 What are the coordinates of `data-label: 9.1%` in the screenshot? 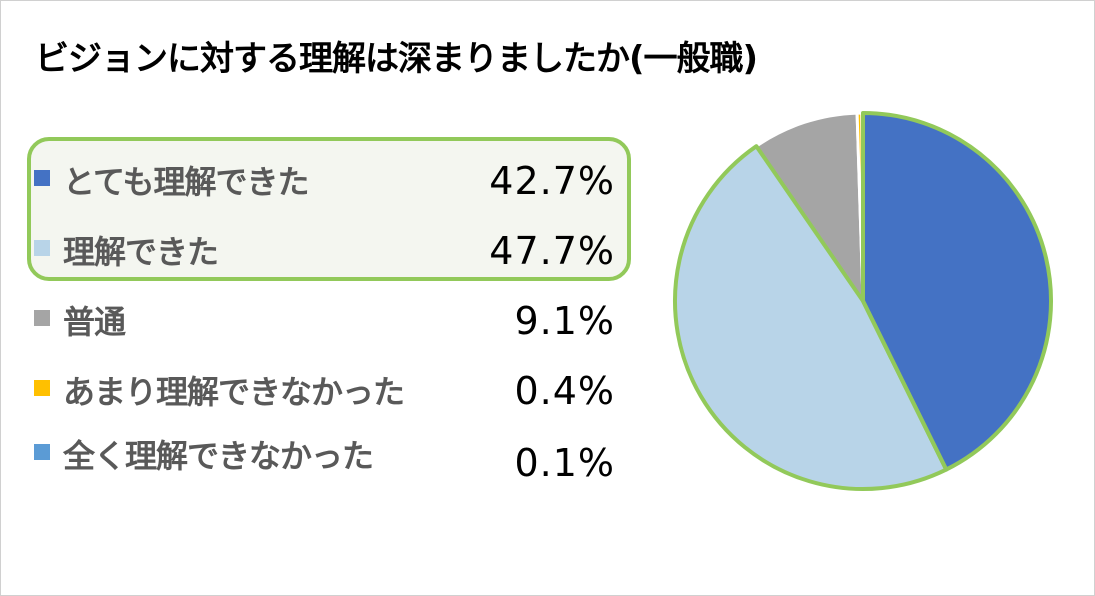 It's located at (564, 321).